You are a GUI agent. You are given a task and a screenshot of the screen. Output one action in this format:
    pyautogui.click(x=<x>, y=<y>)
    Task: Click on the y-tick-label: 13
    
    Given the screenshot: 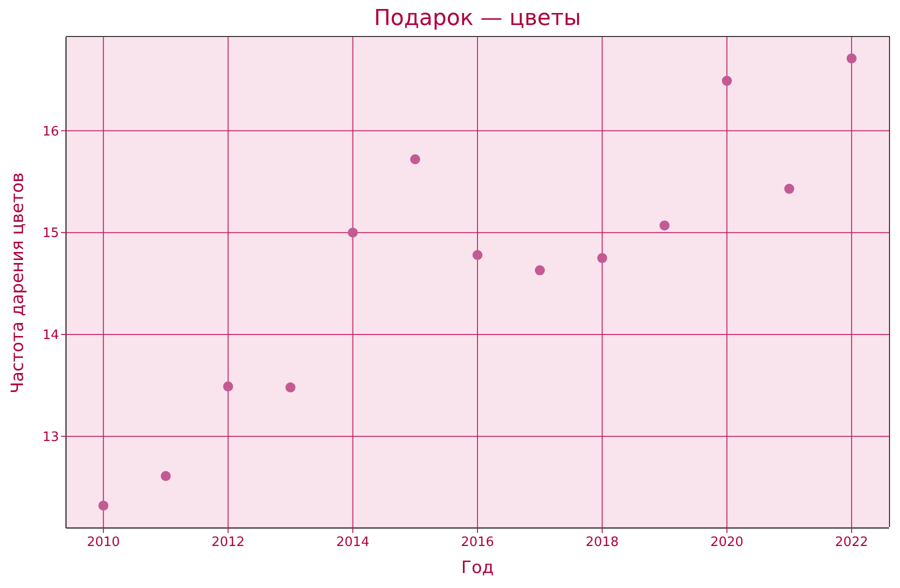 What is the action you would take?
    pyautogui.click(x=50, y=437)
    